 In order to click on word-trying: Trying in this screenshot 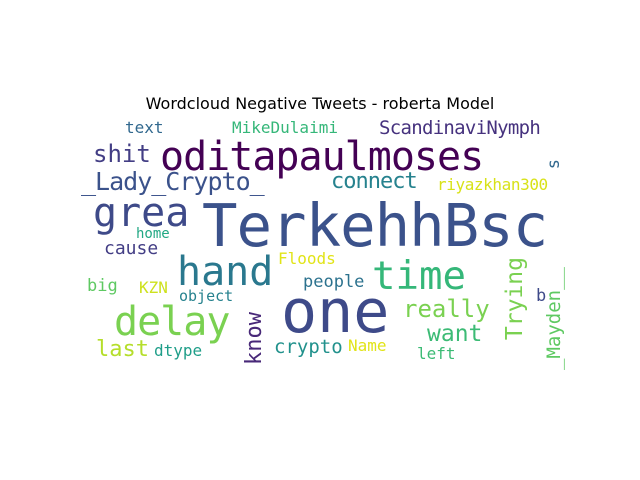, I will do `click(515, 299)`.